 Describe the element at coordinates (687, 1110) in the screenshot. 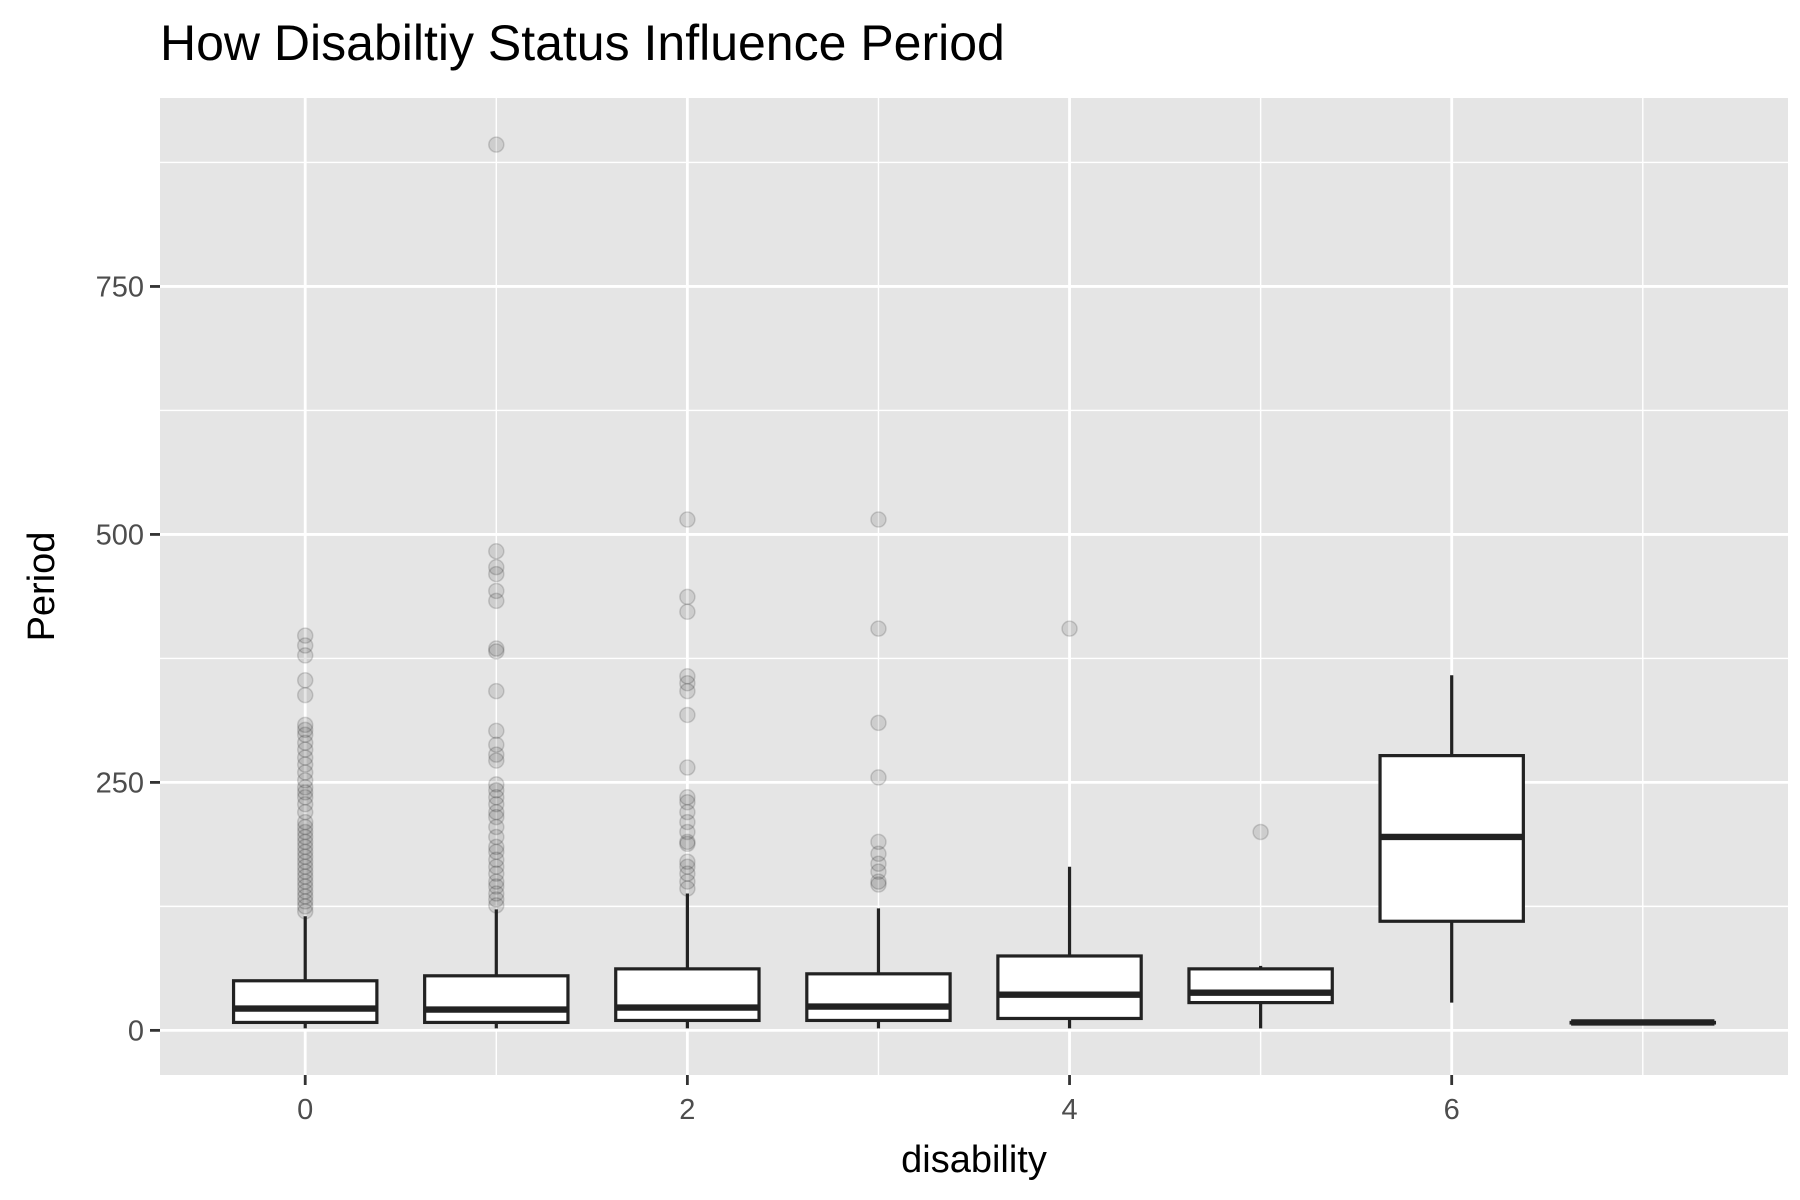

I see `x-tick-label: 2` at that location.